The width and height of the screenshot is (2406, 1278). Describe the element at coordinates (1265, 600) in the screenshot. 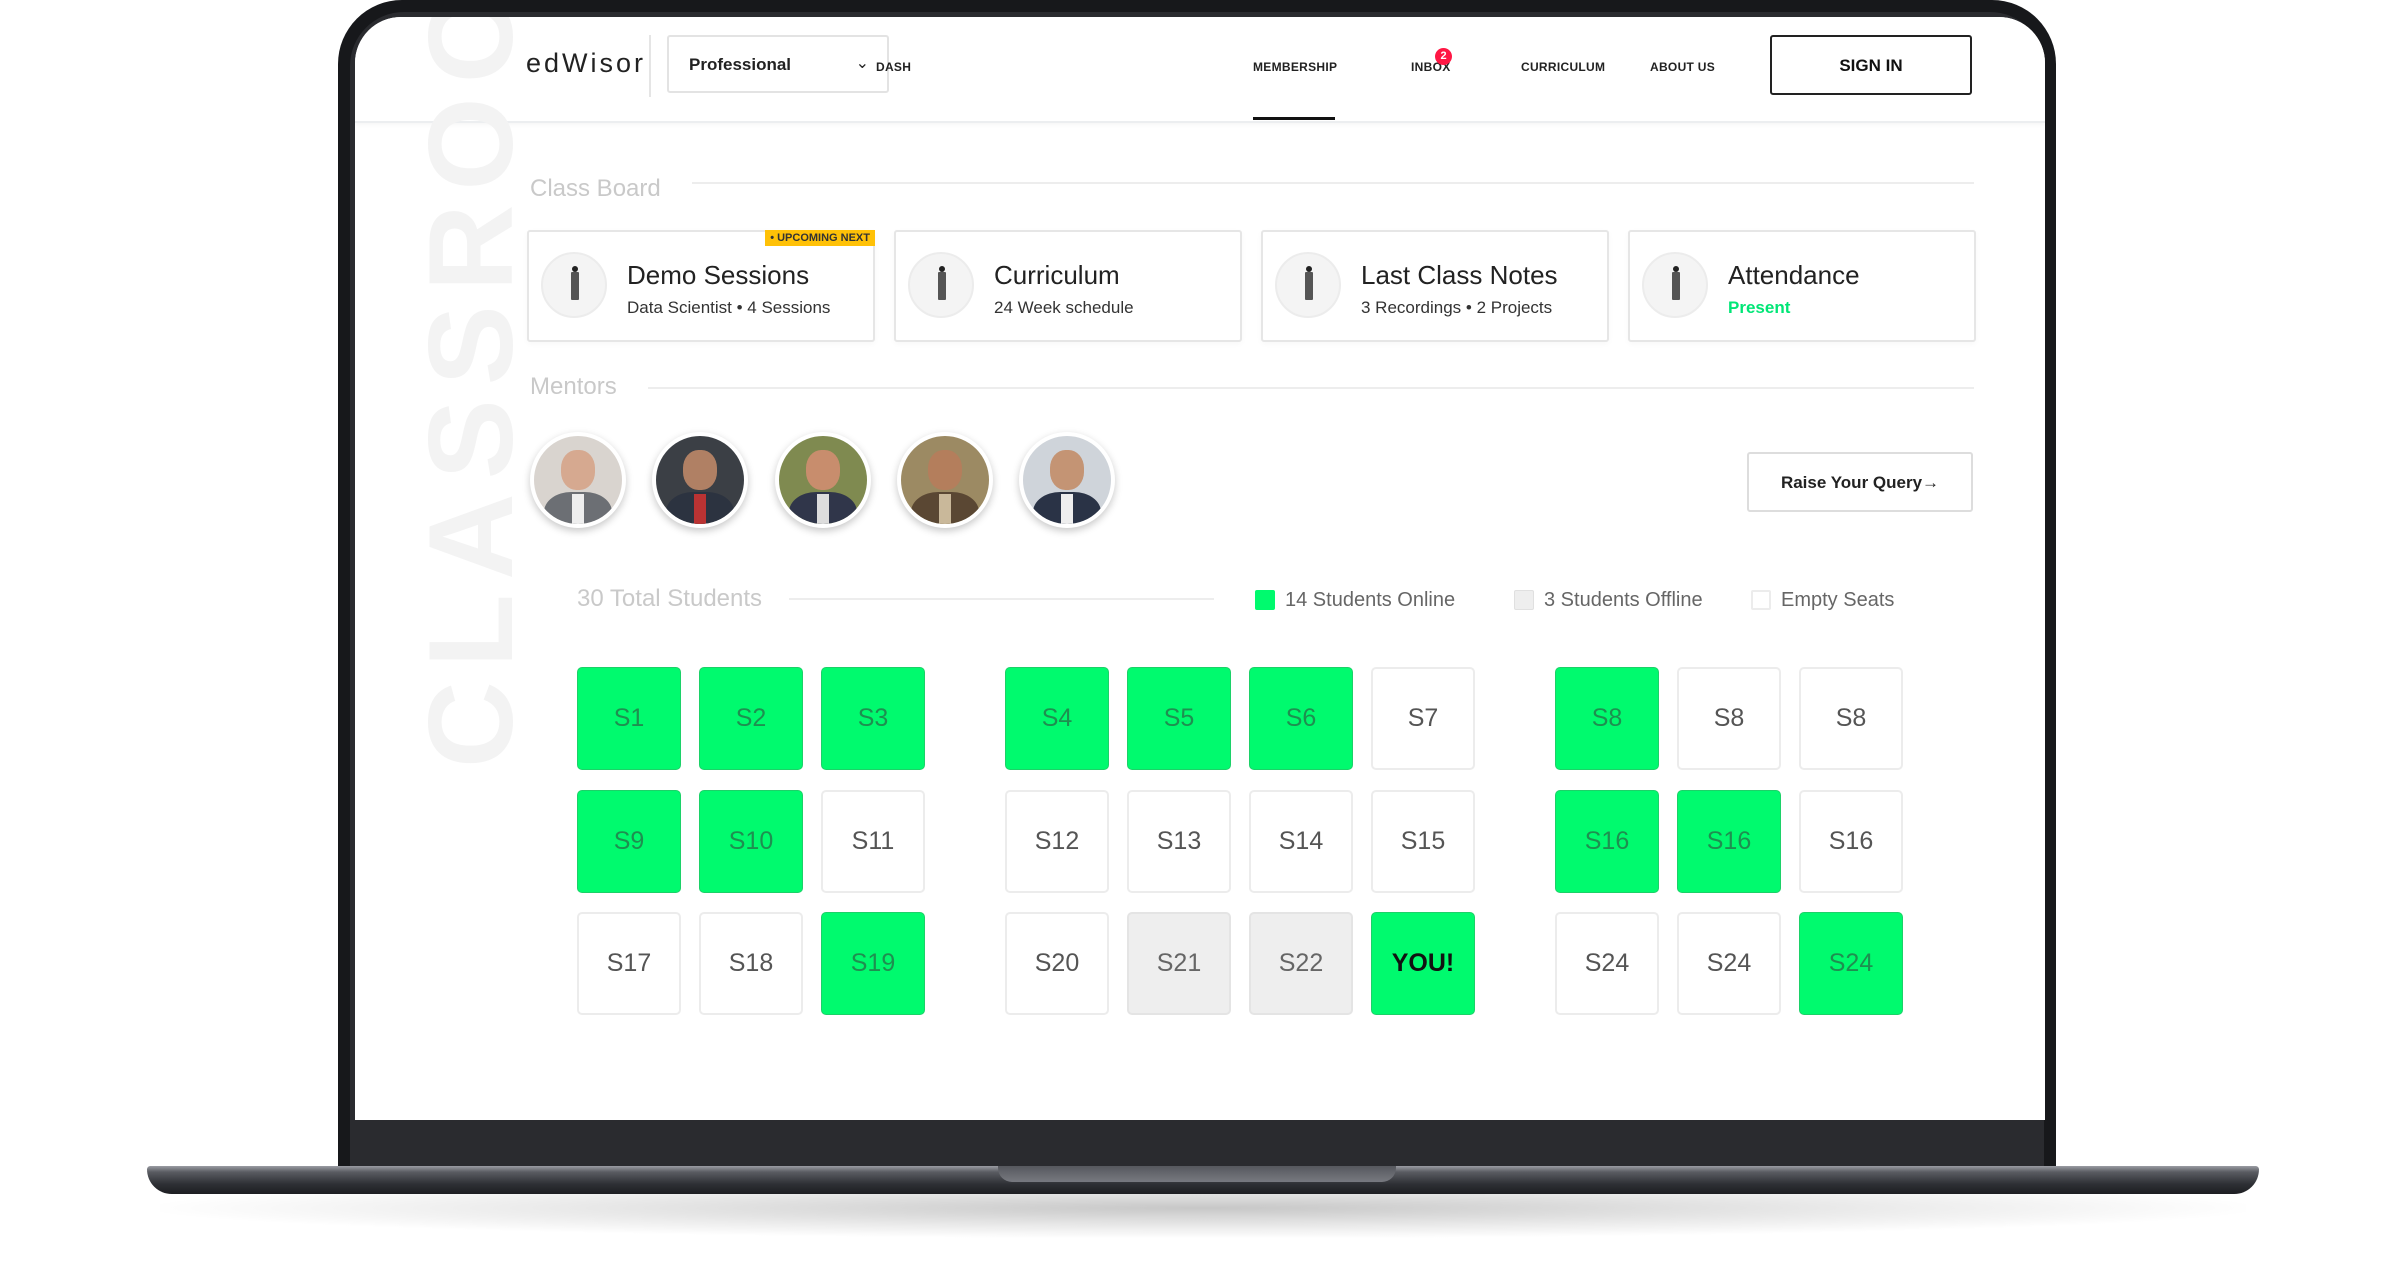

I see `legend-online-swatch` at that location.